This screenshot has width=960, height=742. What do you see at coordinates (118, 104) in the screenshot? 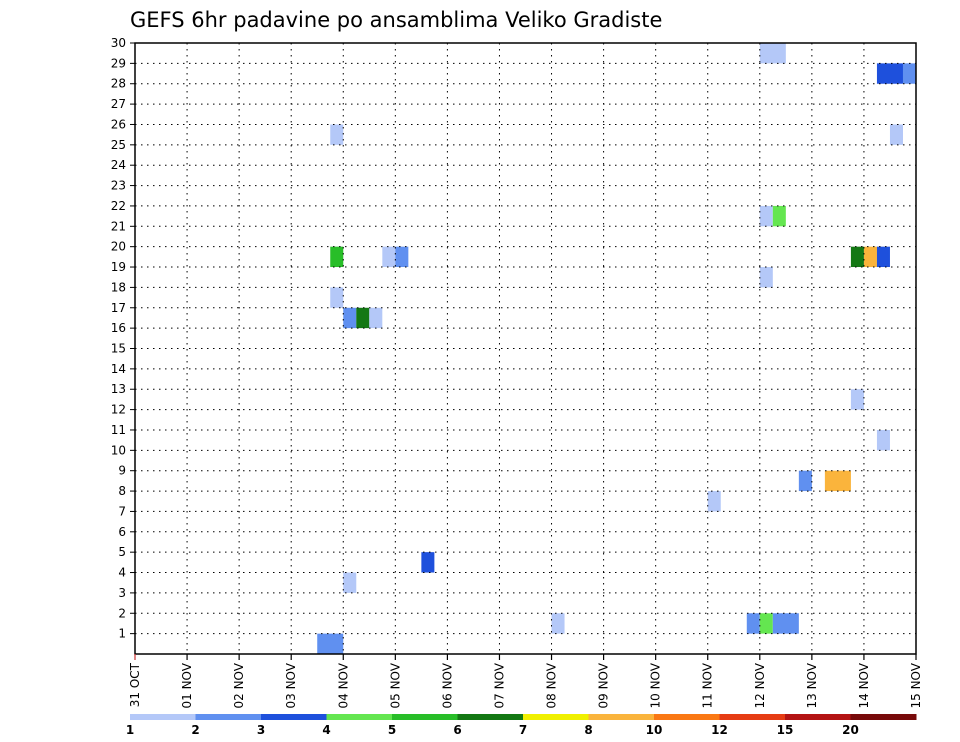
I see `y-tick-label-27: 27` at bounding box center [118, 104].